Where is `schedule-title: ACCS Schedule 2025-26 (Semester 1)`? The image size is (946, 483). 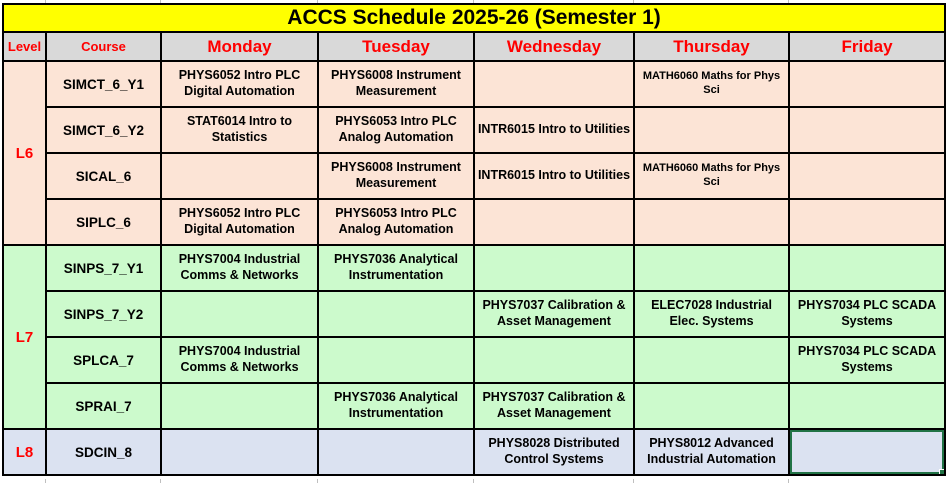 schedule-title: ACCS Schedule 2025-26 (Semester 1) is located at coordinates (473, 18).